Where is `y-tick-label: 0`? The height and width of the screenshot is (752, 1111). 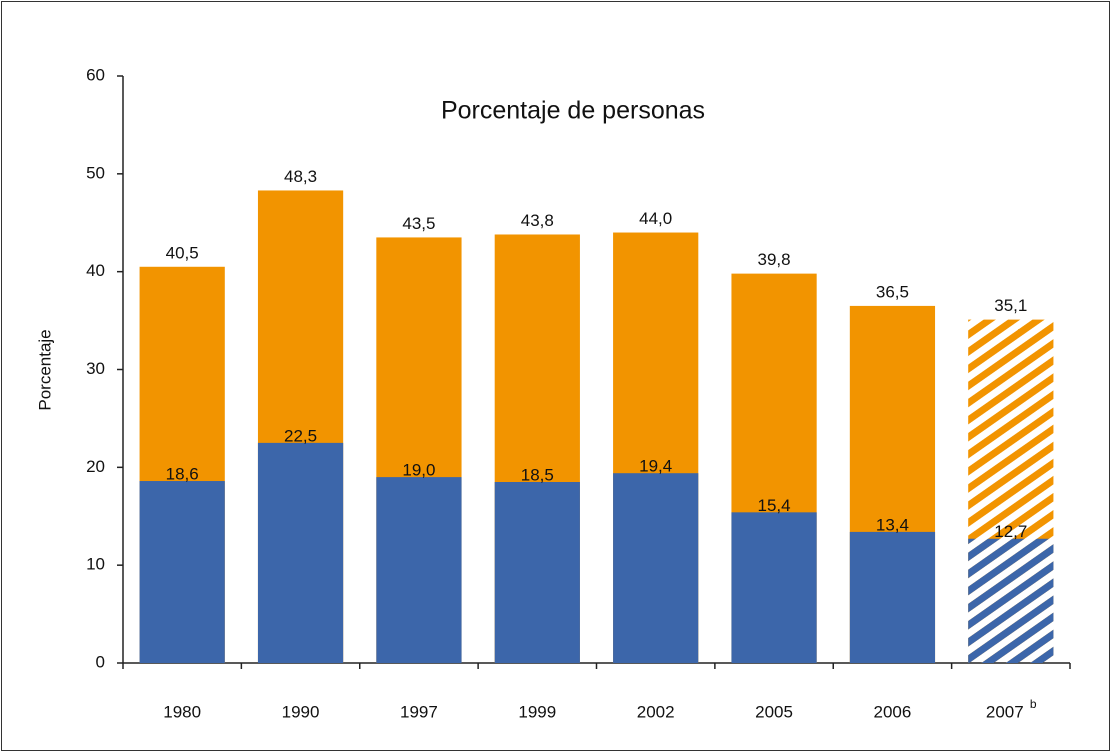 y-tick-label: 0 is located at coordinates (100, 661).